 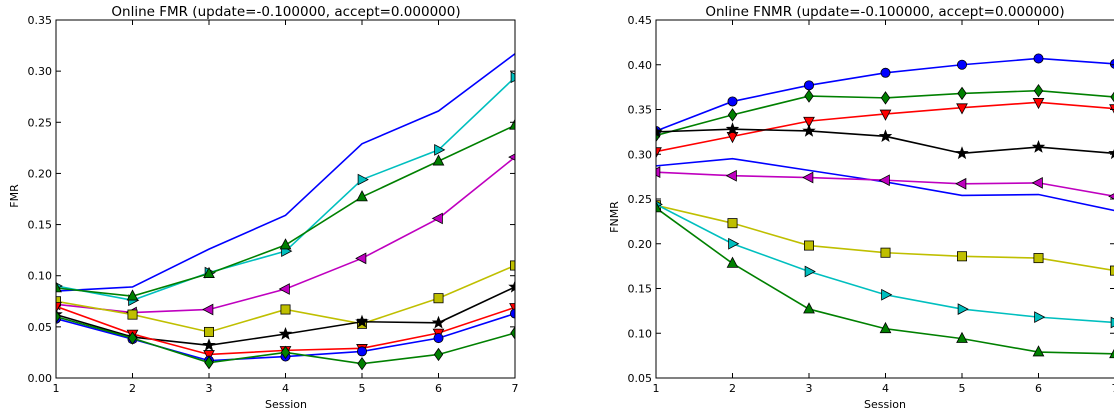 What do you see at coordinates (40, 20) in the screenshot?
I see `fmr-y-tick-label: 0.35` at bounding box center [40, 20].